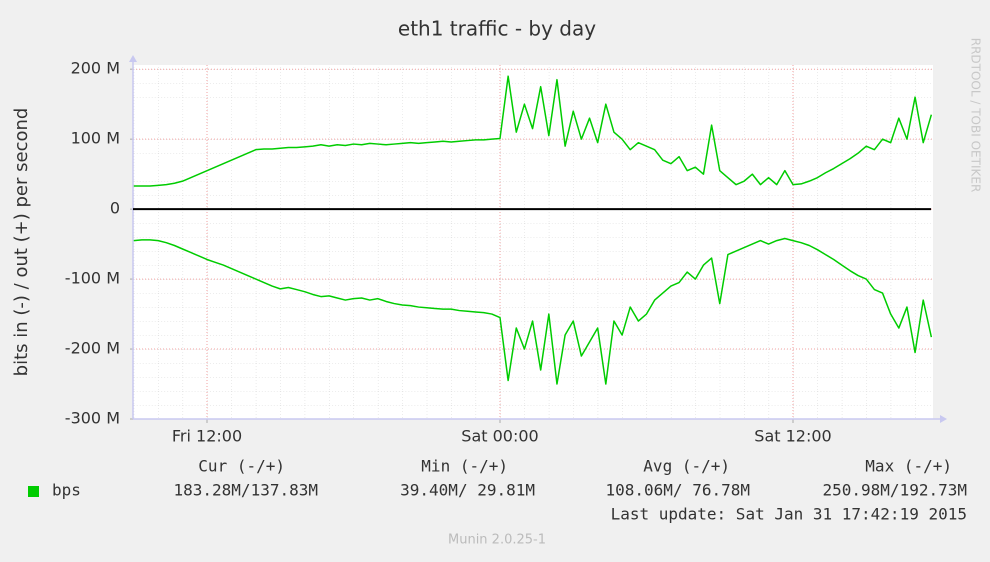  Describe the element at coordinates (497, 29) in the screenshot. I see `chart-title: eth1 traffic - by day` at that location.